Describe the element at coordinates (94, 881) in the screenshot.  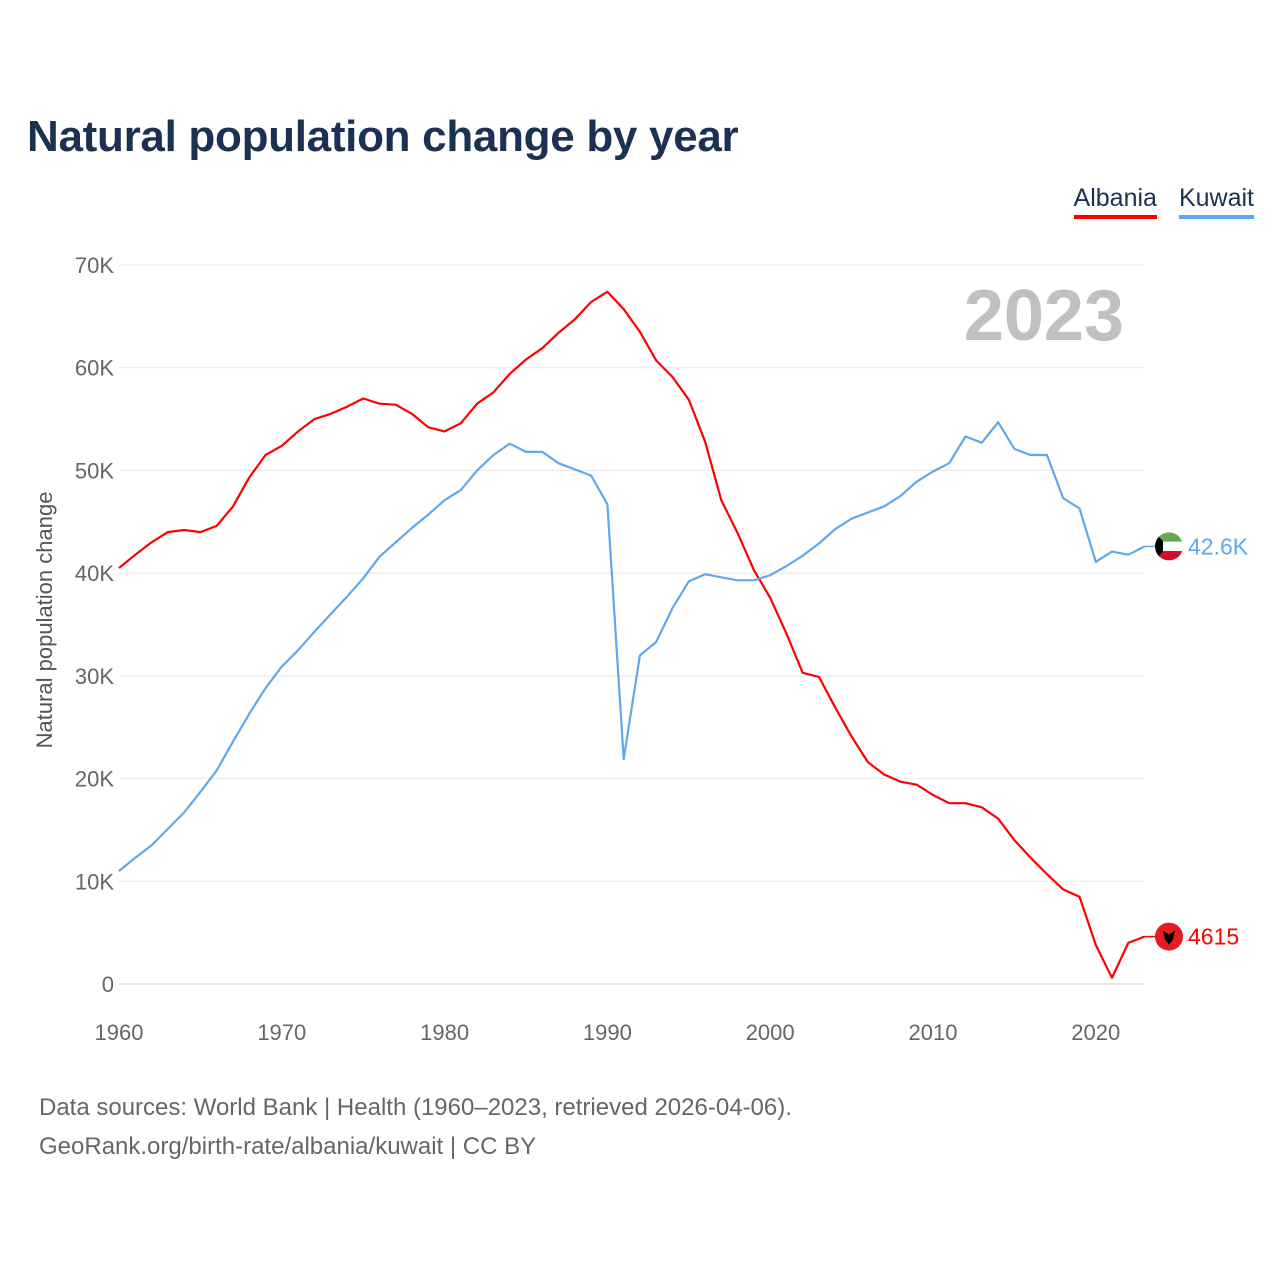
I see `y-tick-label: 10K` at that location.